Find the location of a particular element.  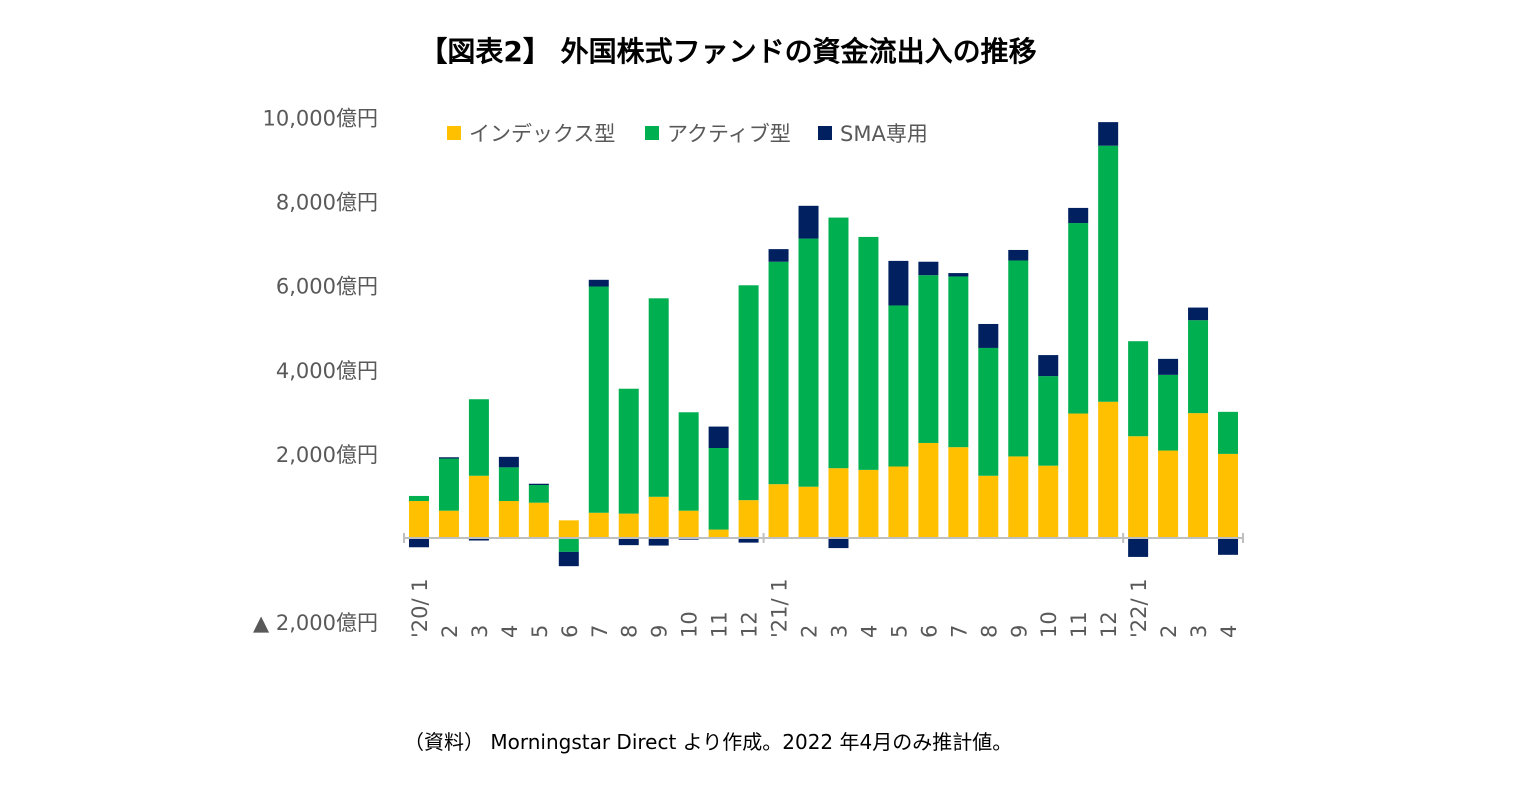

x-tick-label-1: 2 is located at coordinates (450, 631).